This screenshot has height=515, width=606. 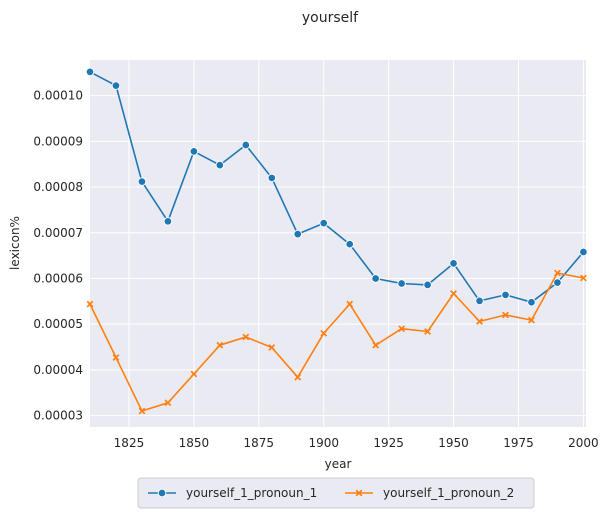 I want to click on legend: yourself_1_pronoun_1 yourself_1_pronoun_2, so click(x=336, y=493).